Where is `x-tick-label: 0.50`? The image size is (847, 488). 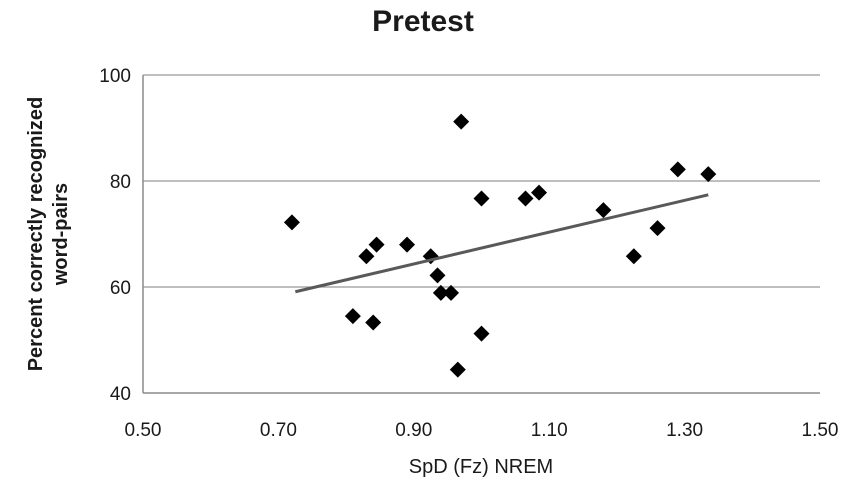 x-tick-label: 0.50 is located at coordinates (143, 430).